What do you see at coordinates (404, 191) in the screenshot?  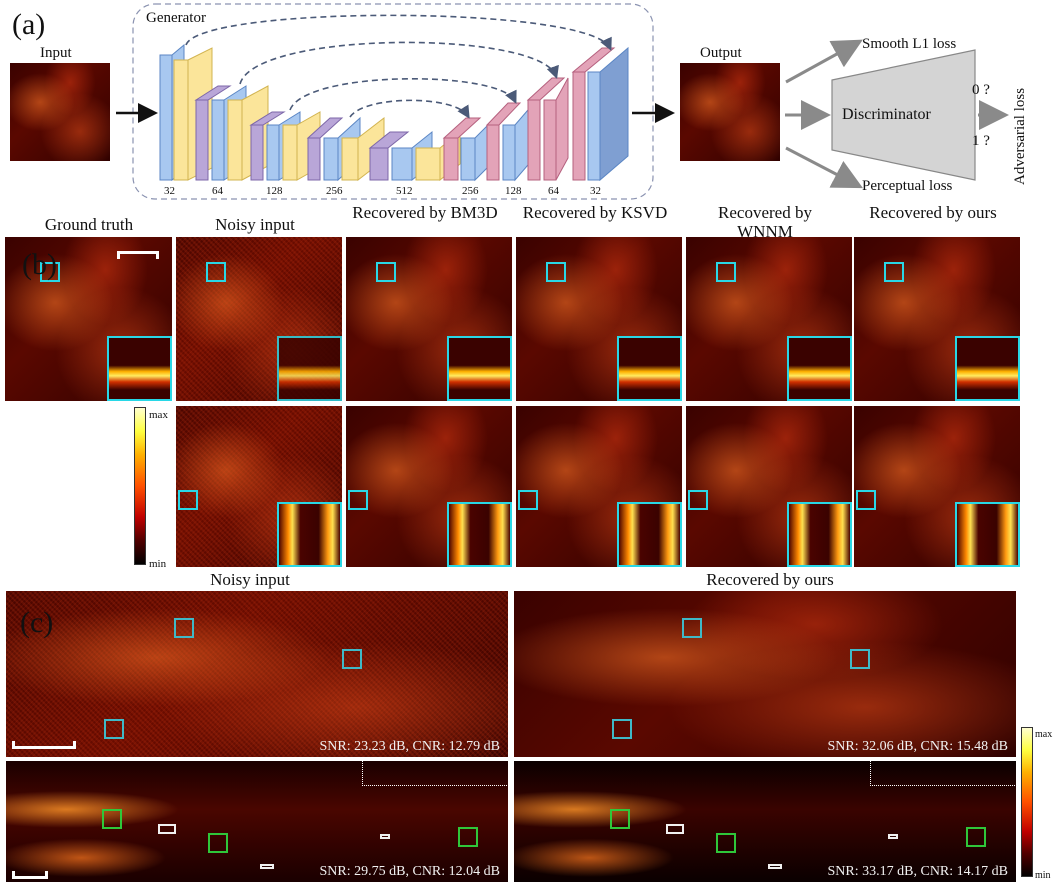 I see `encoder-channel-512: 512` at bounding box center [404, 191].